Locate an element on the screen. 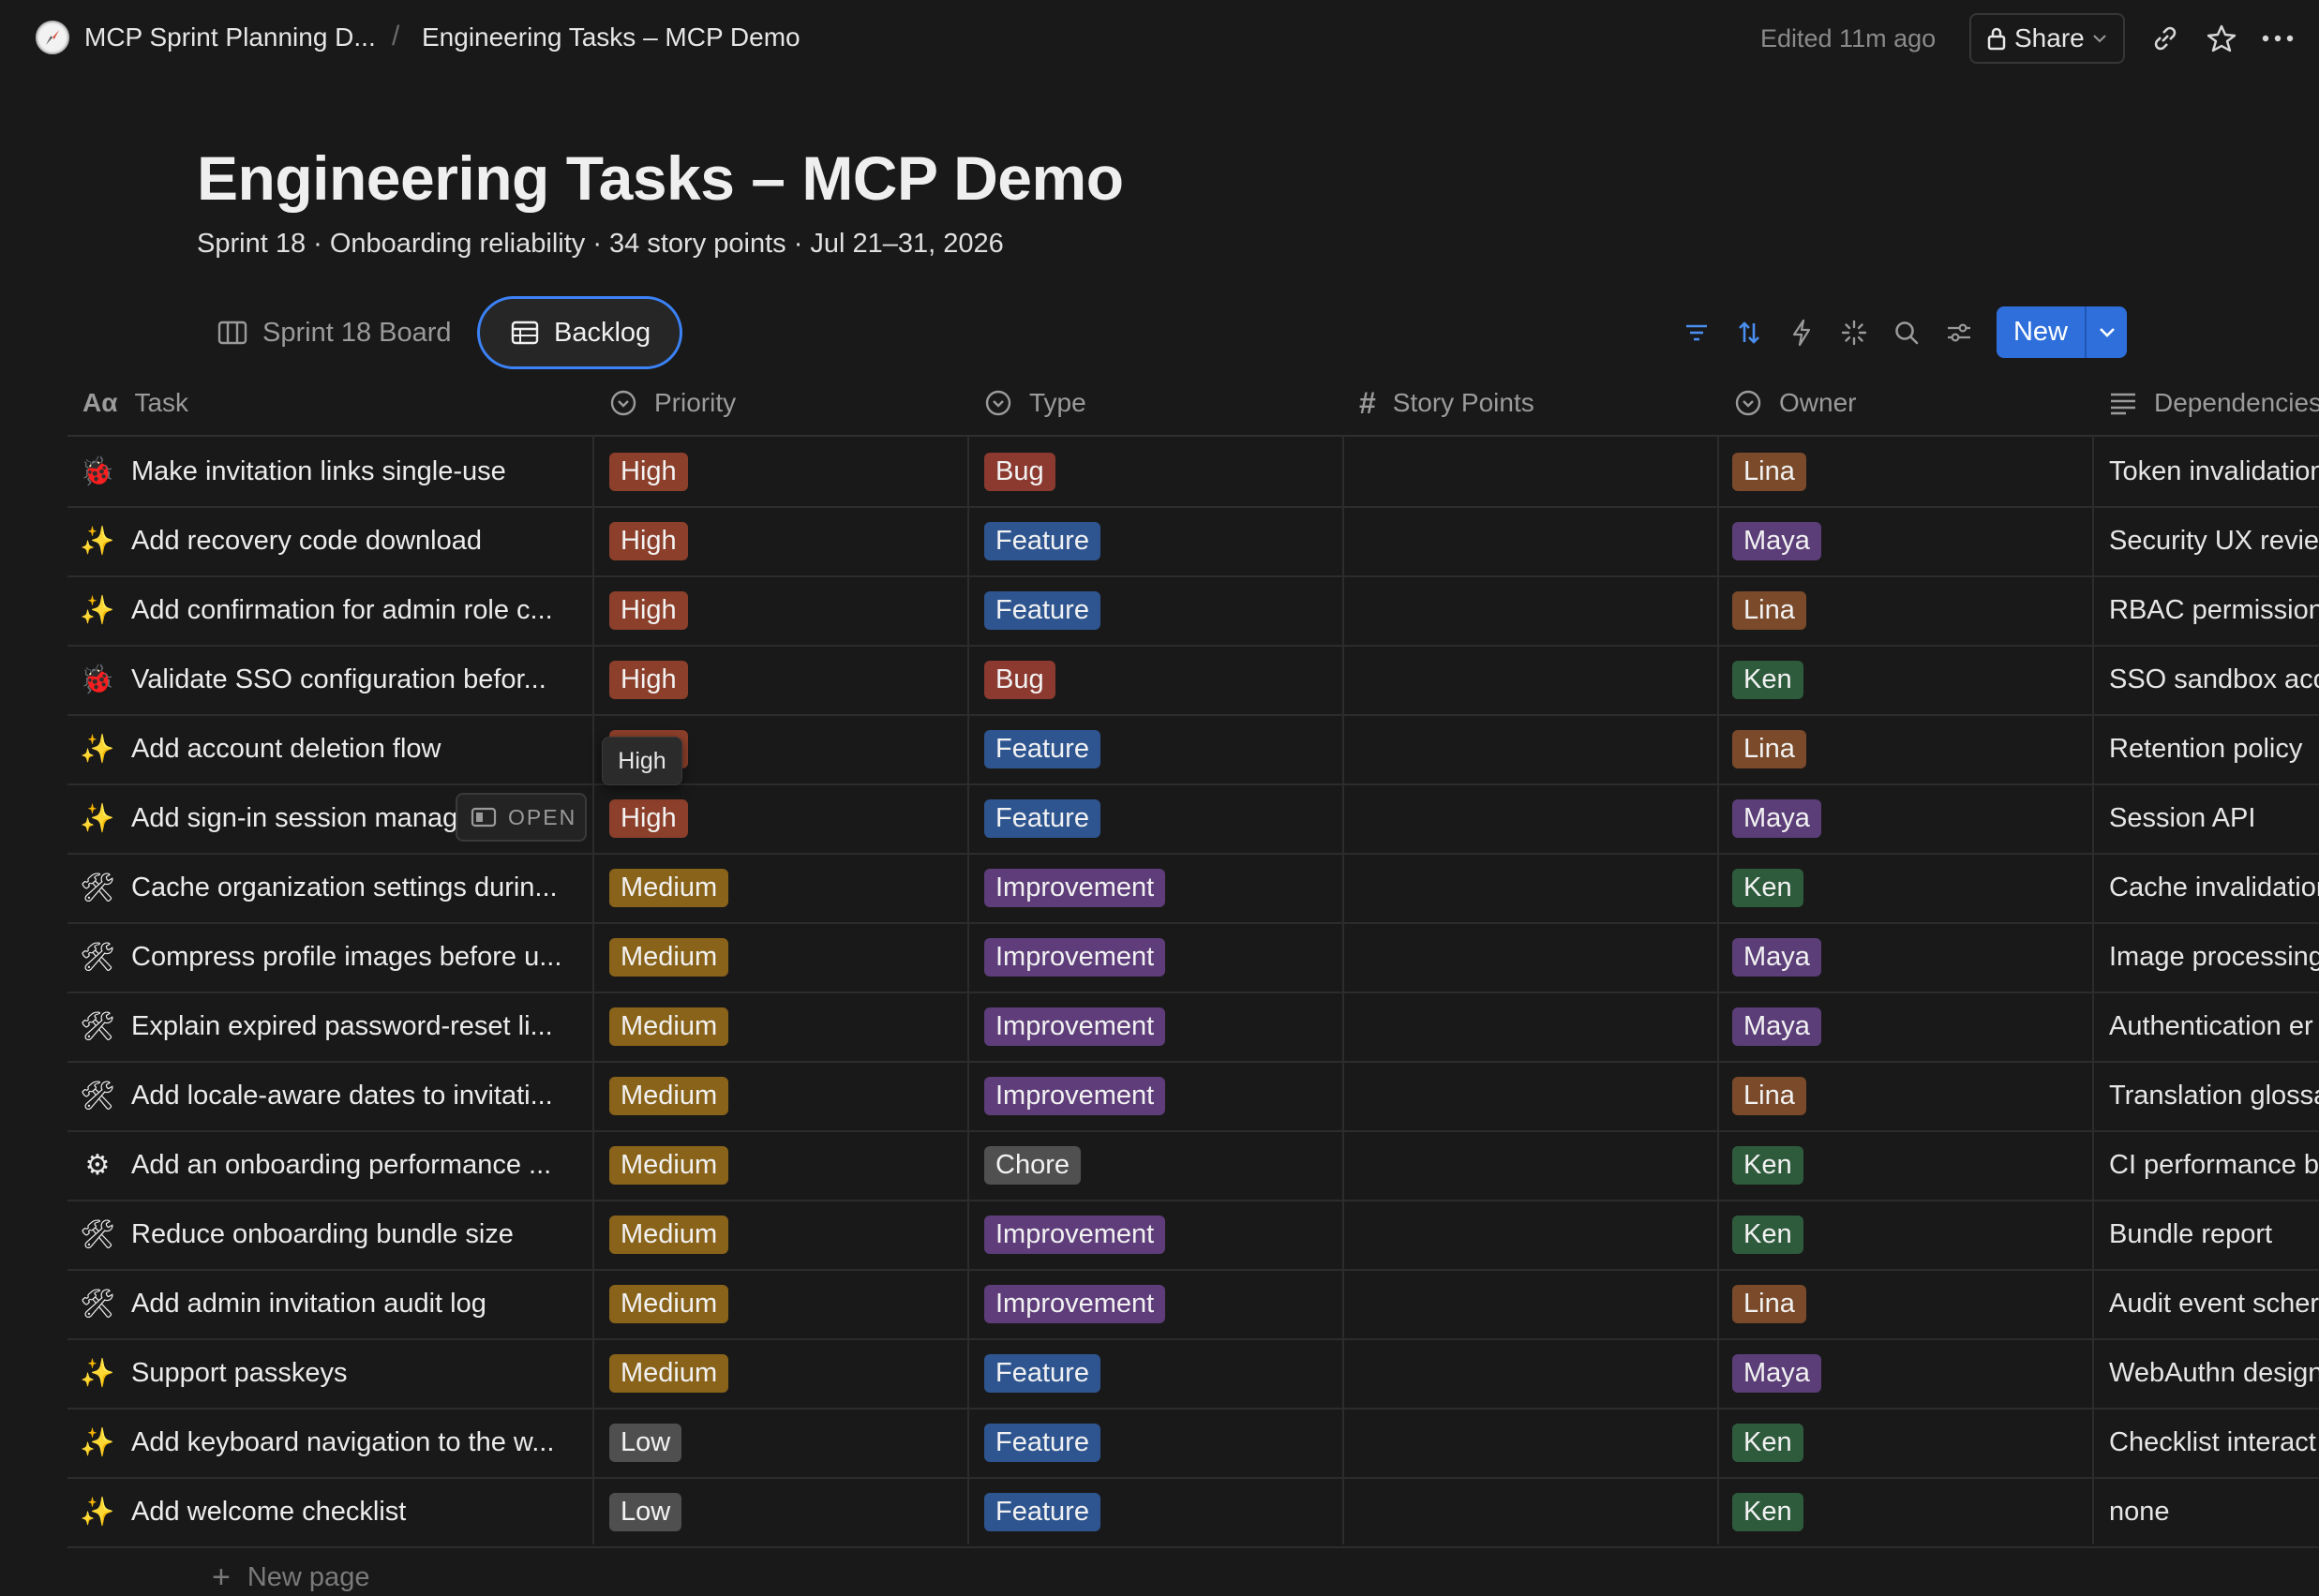 The width and height of the screenshot is (2319, 1596). breadcrumb-current: Engineering Tasks – MCP Demo is located at coordinates (611, 37).